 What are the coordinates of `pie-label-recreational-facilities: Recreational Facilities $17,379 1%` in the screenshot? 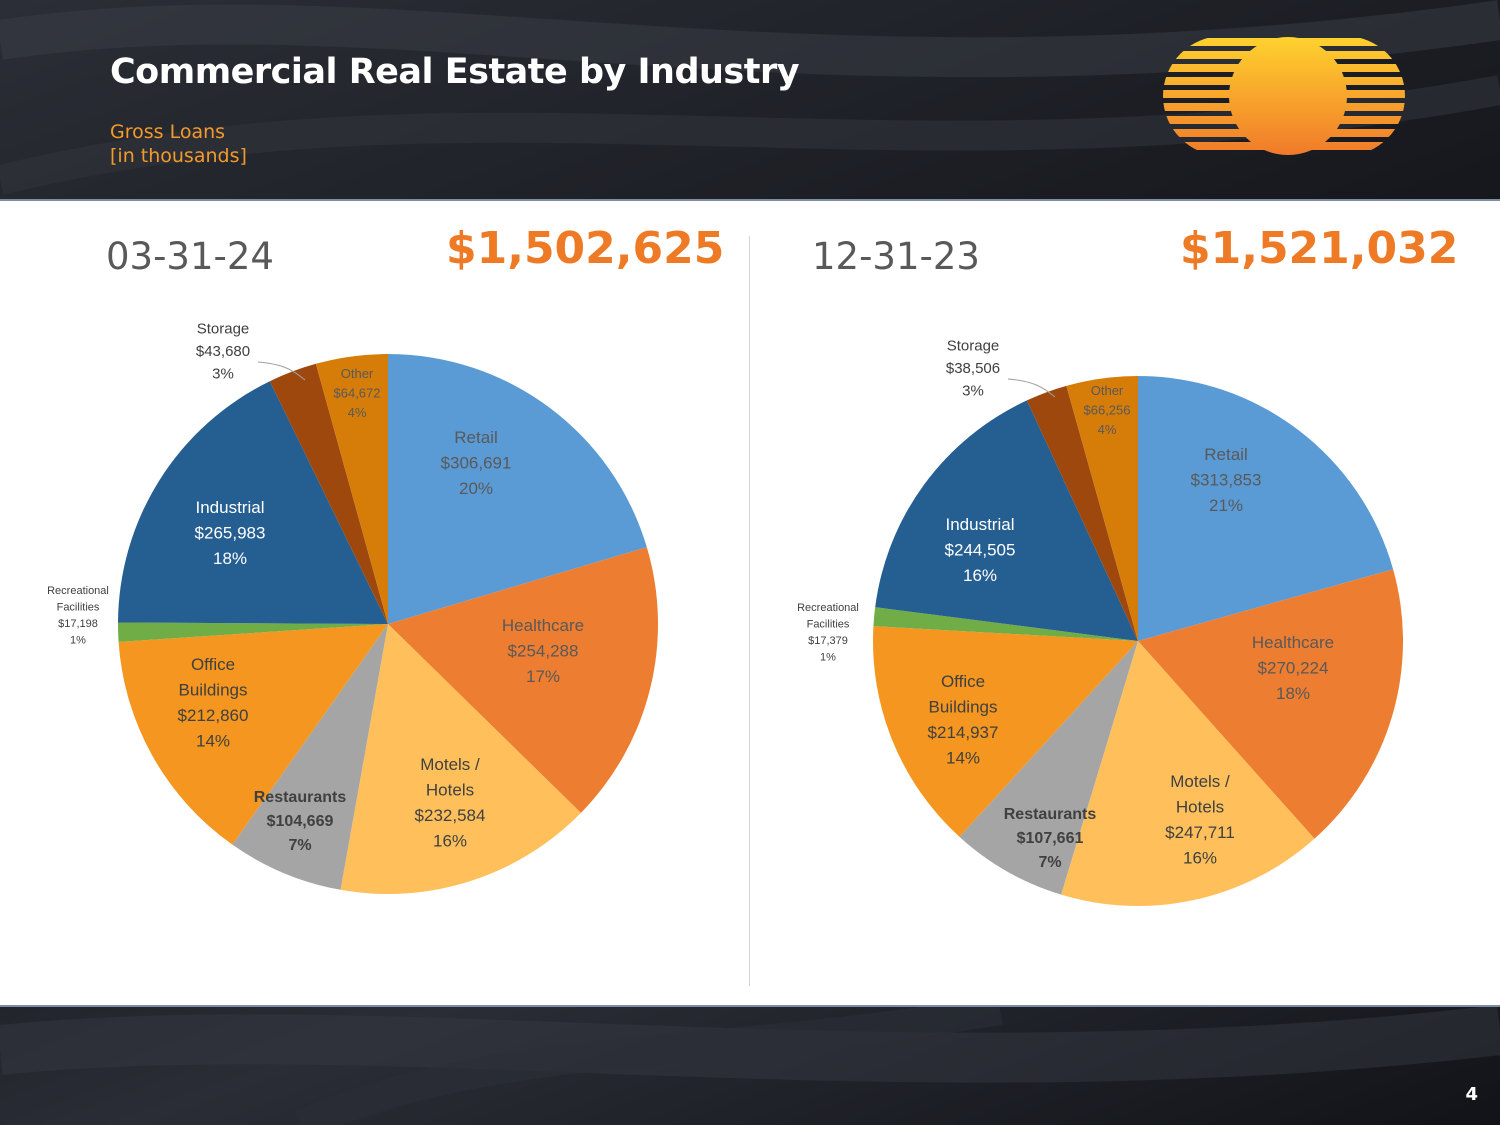 It's located at (828, 633).